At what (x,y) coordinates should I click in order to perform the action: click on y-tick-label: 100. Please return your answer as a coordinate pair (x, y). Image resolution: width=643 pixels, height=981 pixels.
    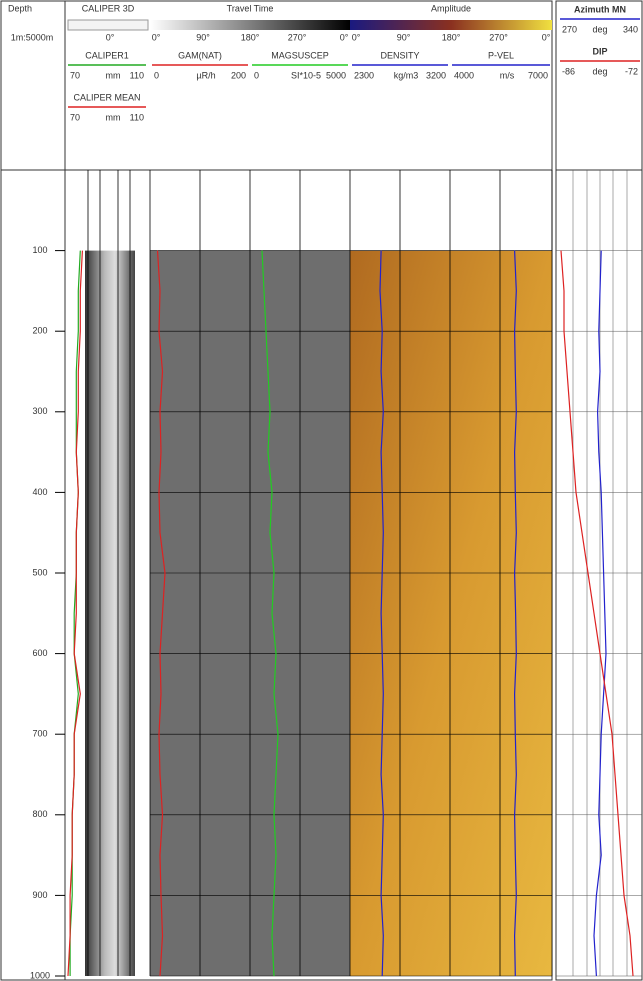
    Looking at the image, I should click on (39, 250).